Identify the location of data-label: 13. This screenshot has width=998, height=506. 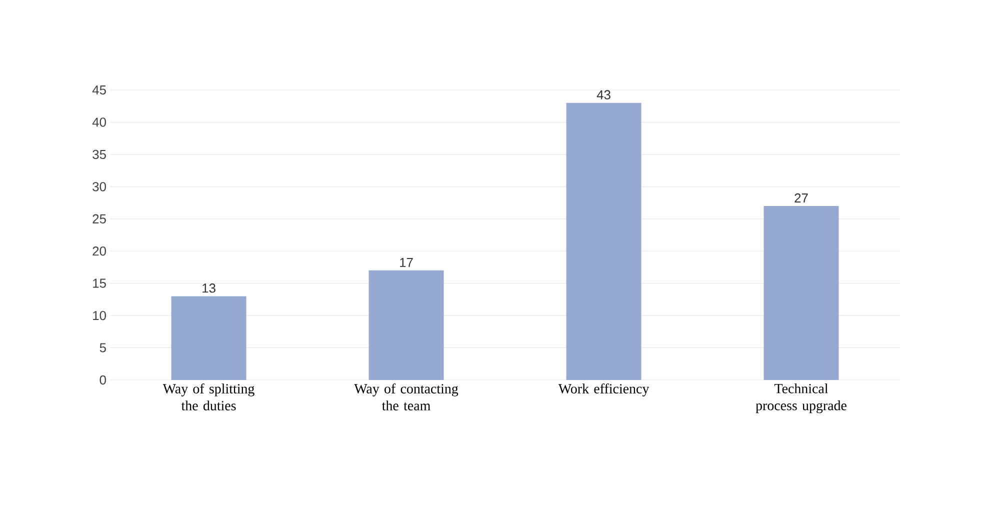
(209, 288).